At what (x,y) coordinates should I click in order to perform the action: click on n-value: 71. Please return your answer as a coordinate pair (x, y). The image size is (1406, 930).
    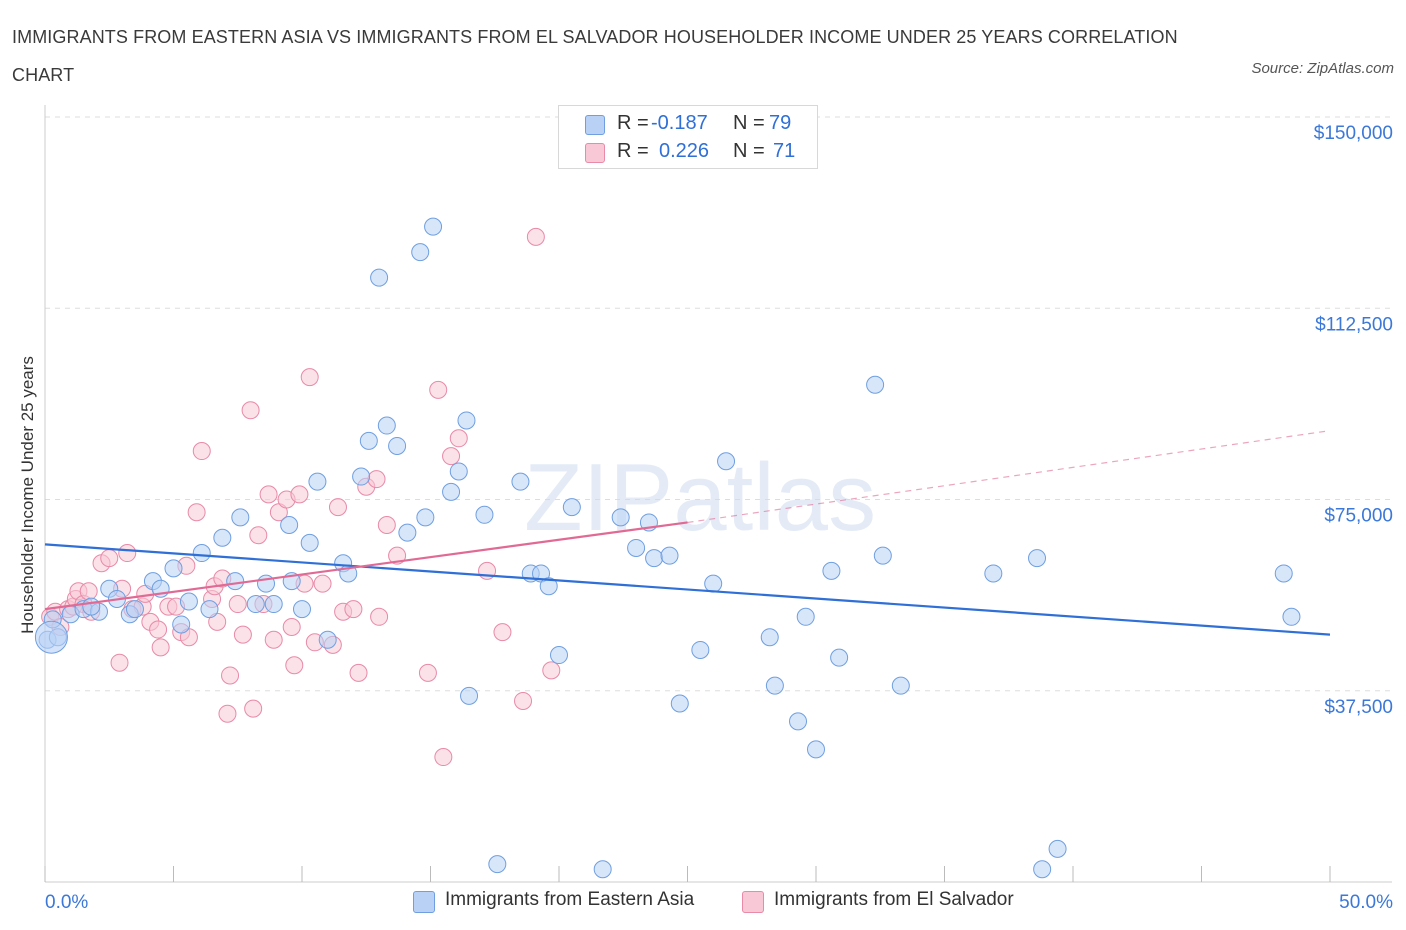
    Looking at the image, I should click on (784, 151).